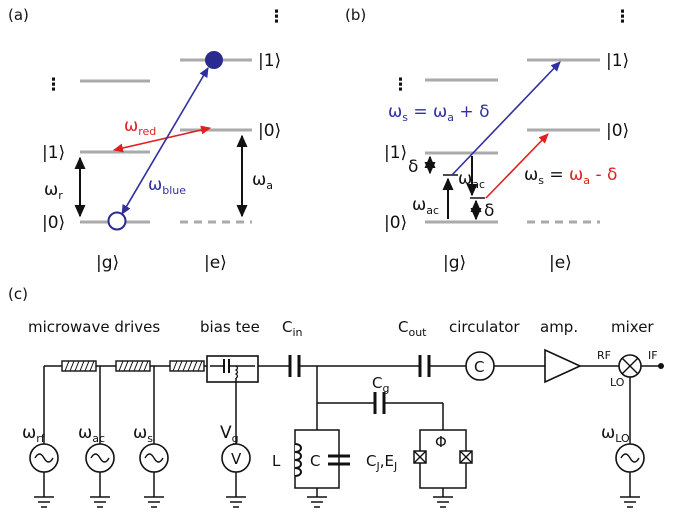 This screenshot has width=689, height=516. I want to click on panel-a-label: (a), so click(18, 15).